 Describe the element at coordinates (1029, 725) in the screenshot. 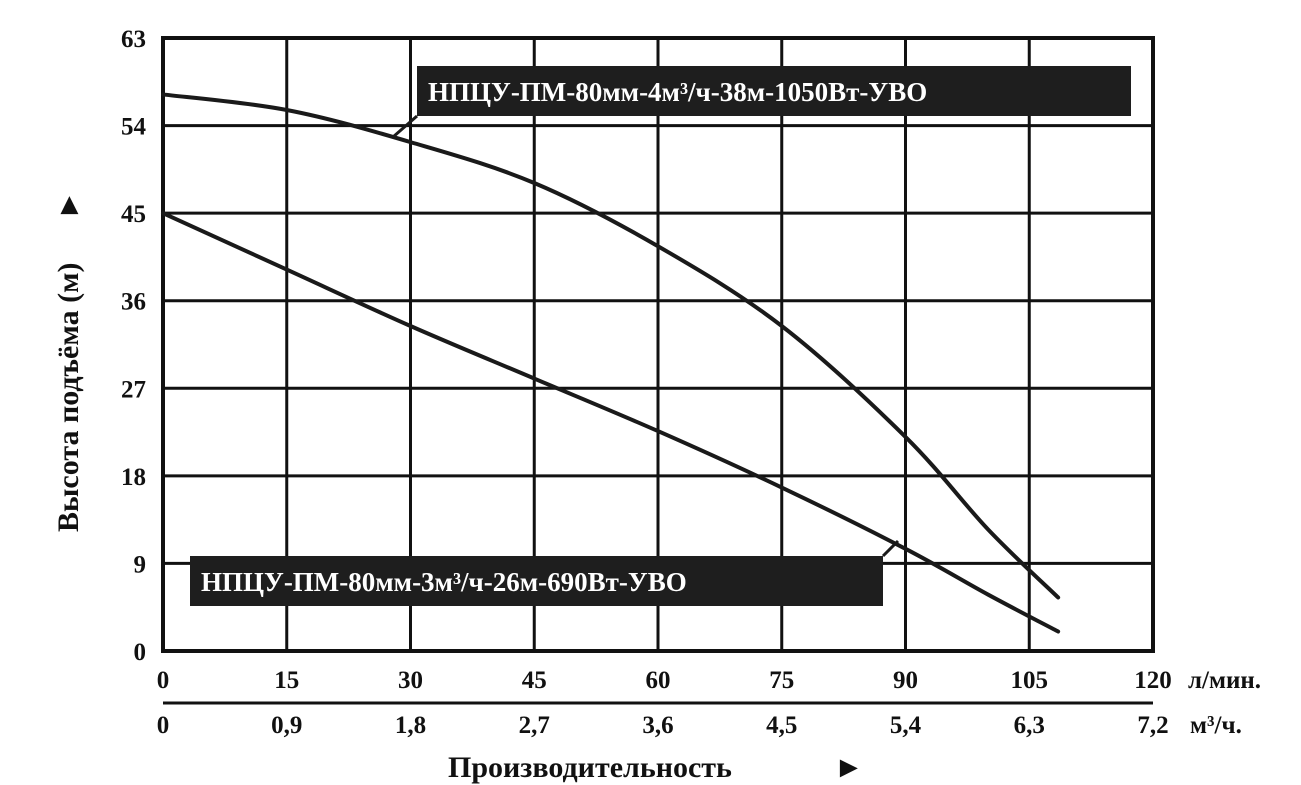

I see `x-tick-label-secondary: 6,3` at that location.